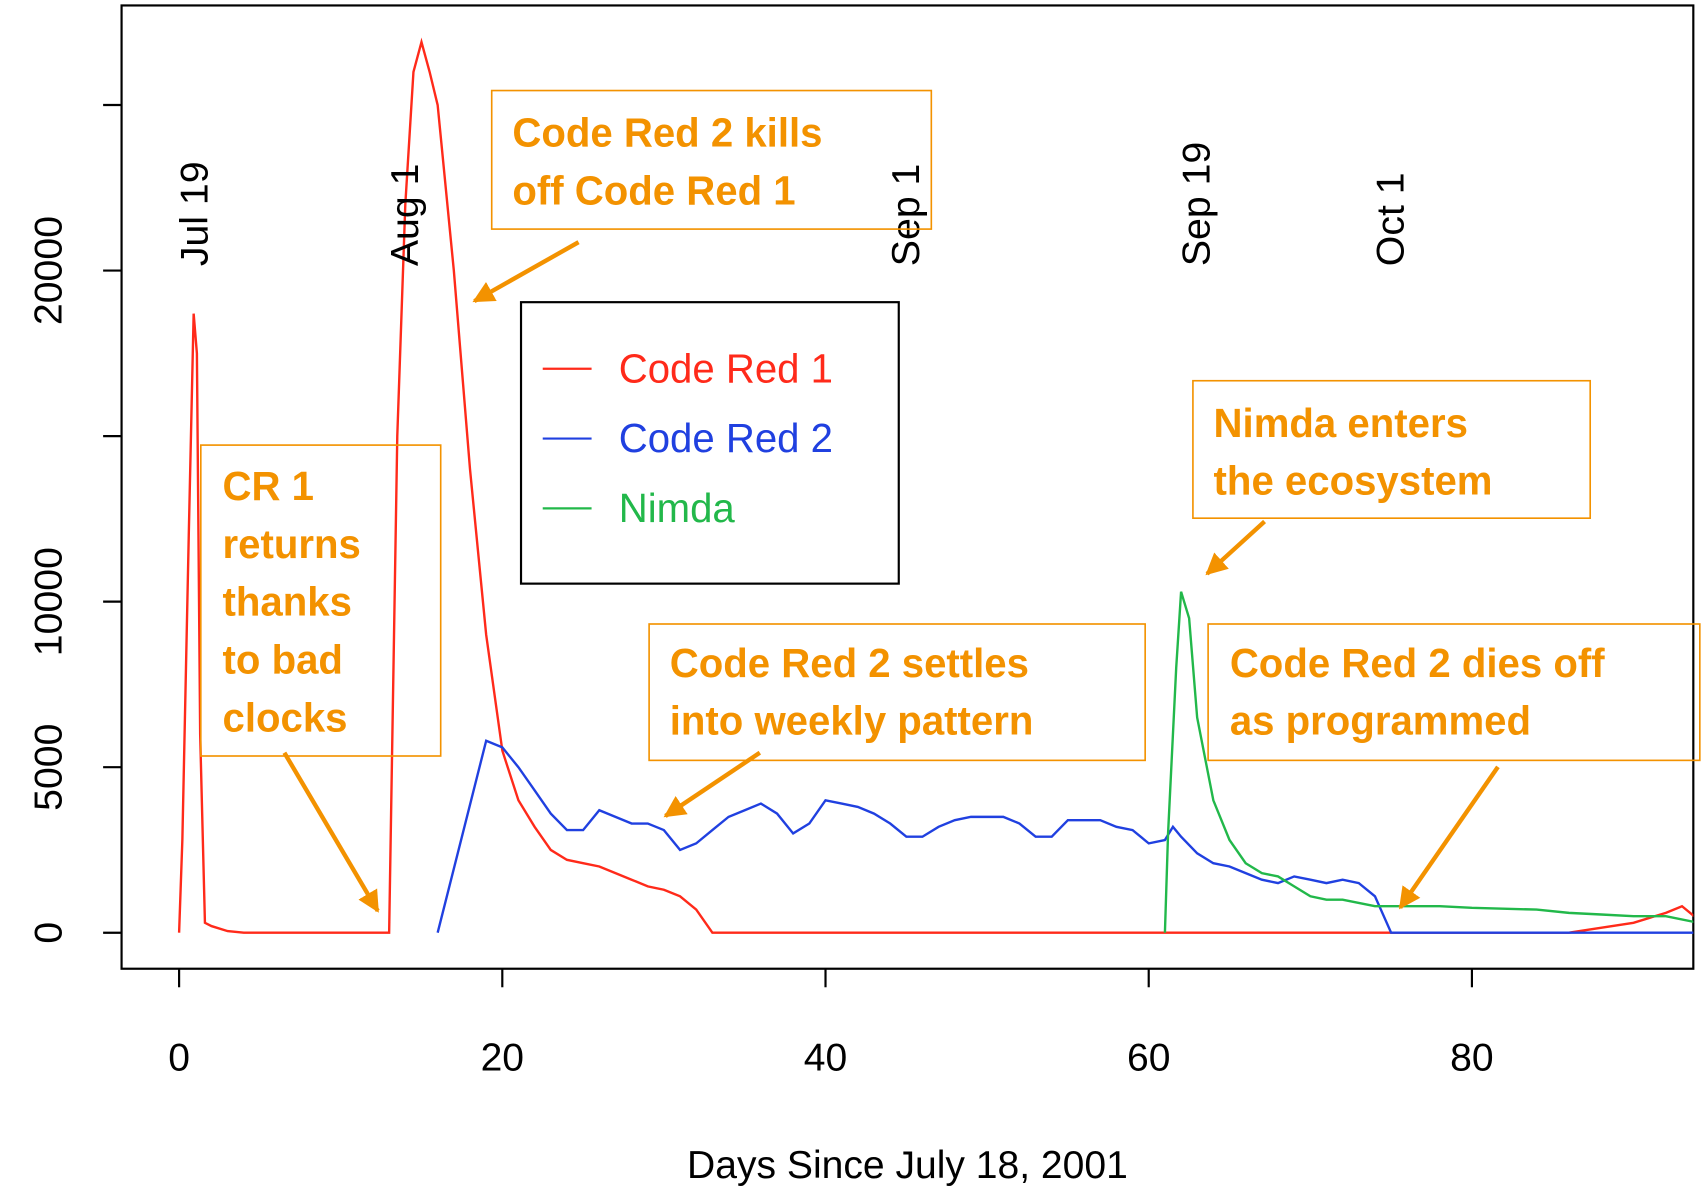  I want to click on annotation-text: to bad, so click(283, 659).